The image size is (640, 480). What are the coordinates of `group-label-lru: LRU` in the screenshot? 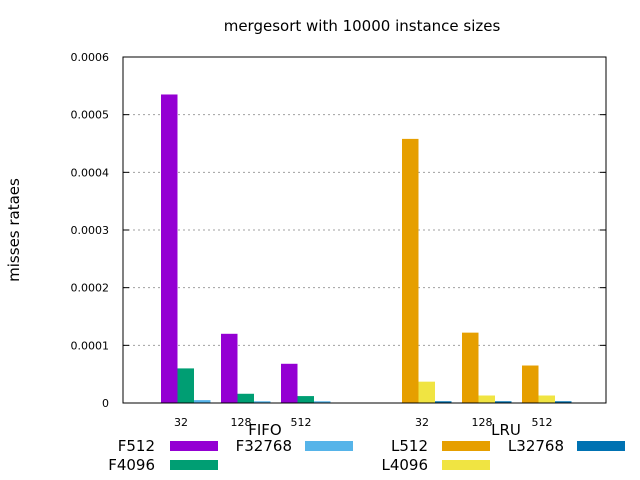 It's located at (506, 430).